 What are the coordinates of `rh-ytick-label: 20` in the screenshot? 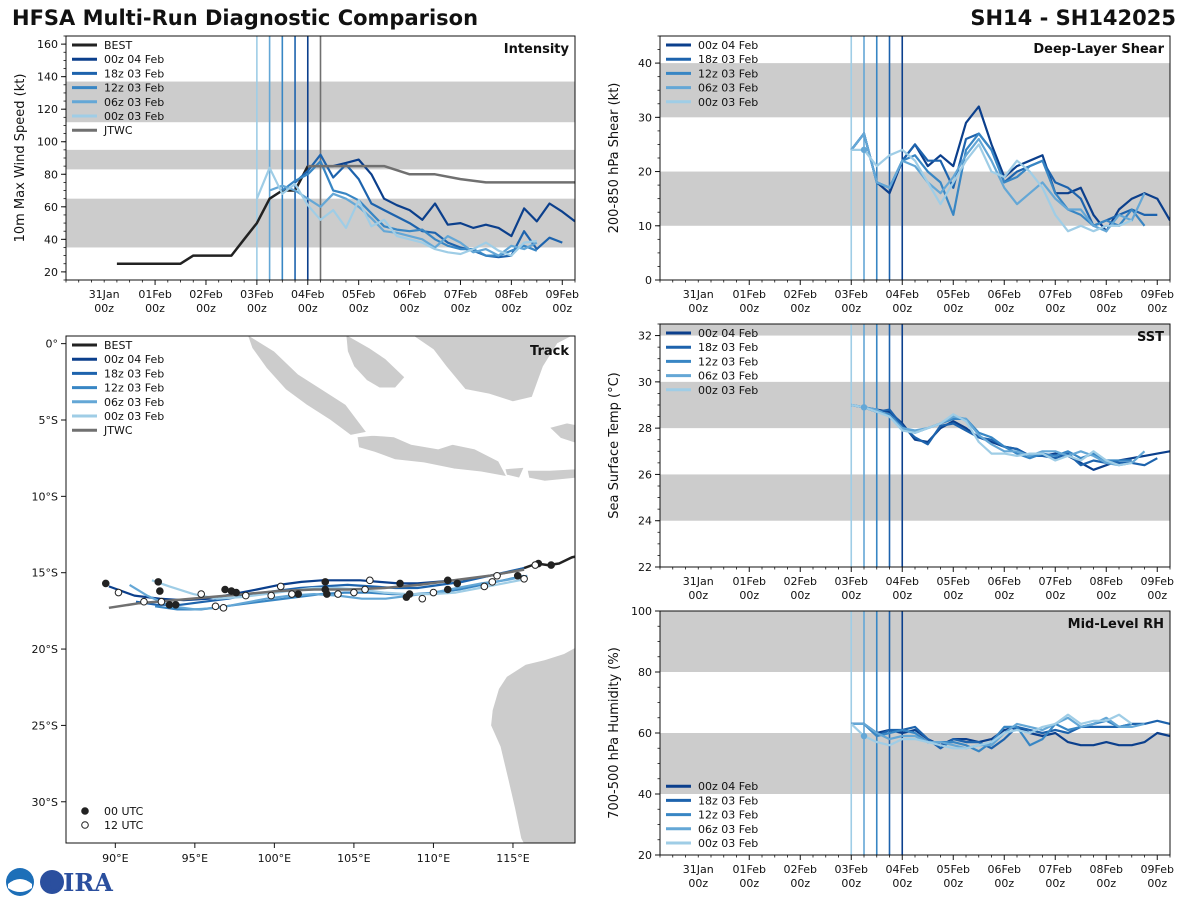 It's located at (645, 855).